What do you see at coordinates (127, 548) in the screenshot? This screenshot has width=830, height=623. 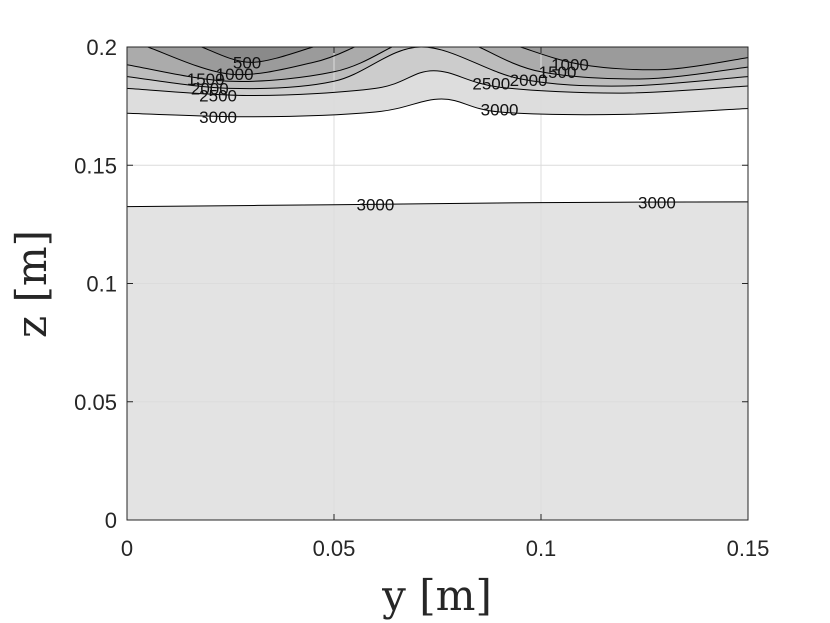 I see `x-tick-label: 0` at bounding box center [127, 548].